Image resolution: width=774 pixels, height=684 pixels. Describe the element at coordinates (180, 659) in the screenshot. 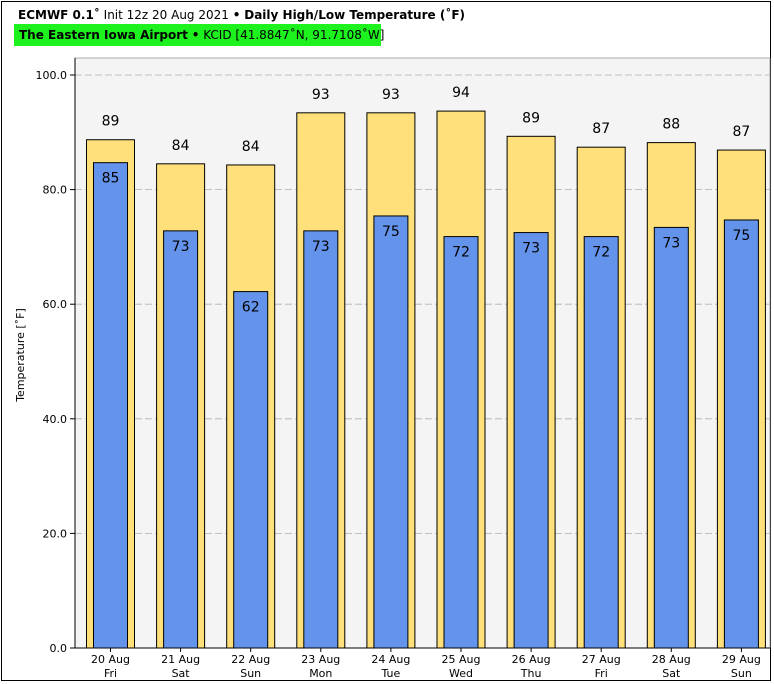

I see `x-tick-date: 21 Aug` at that location.